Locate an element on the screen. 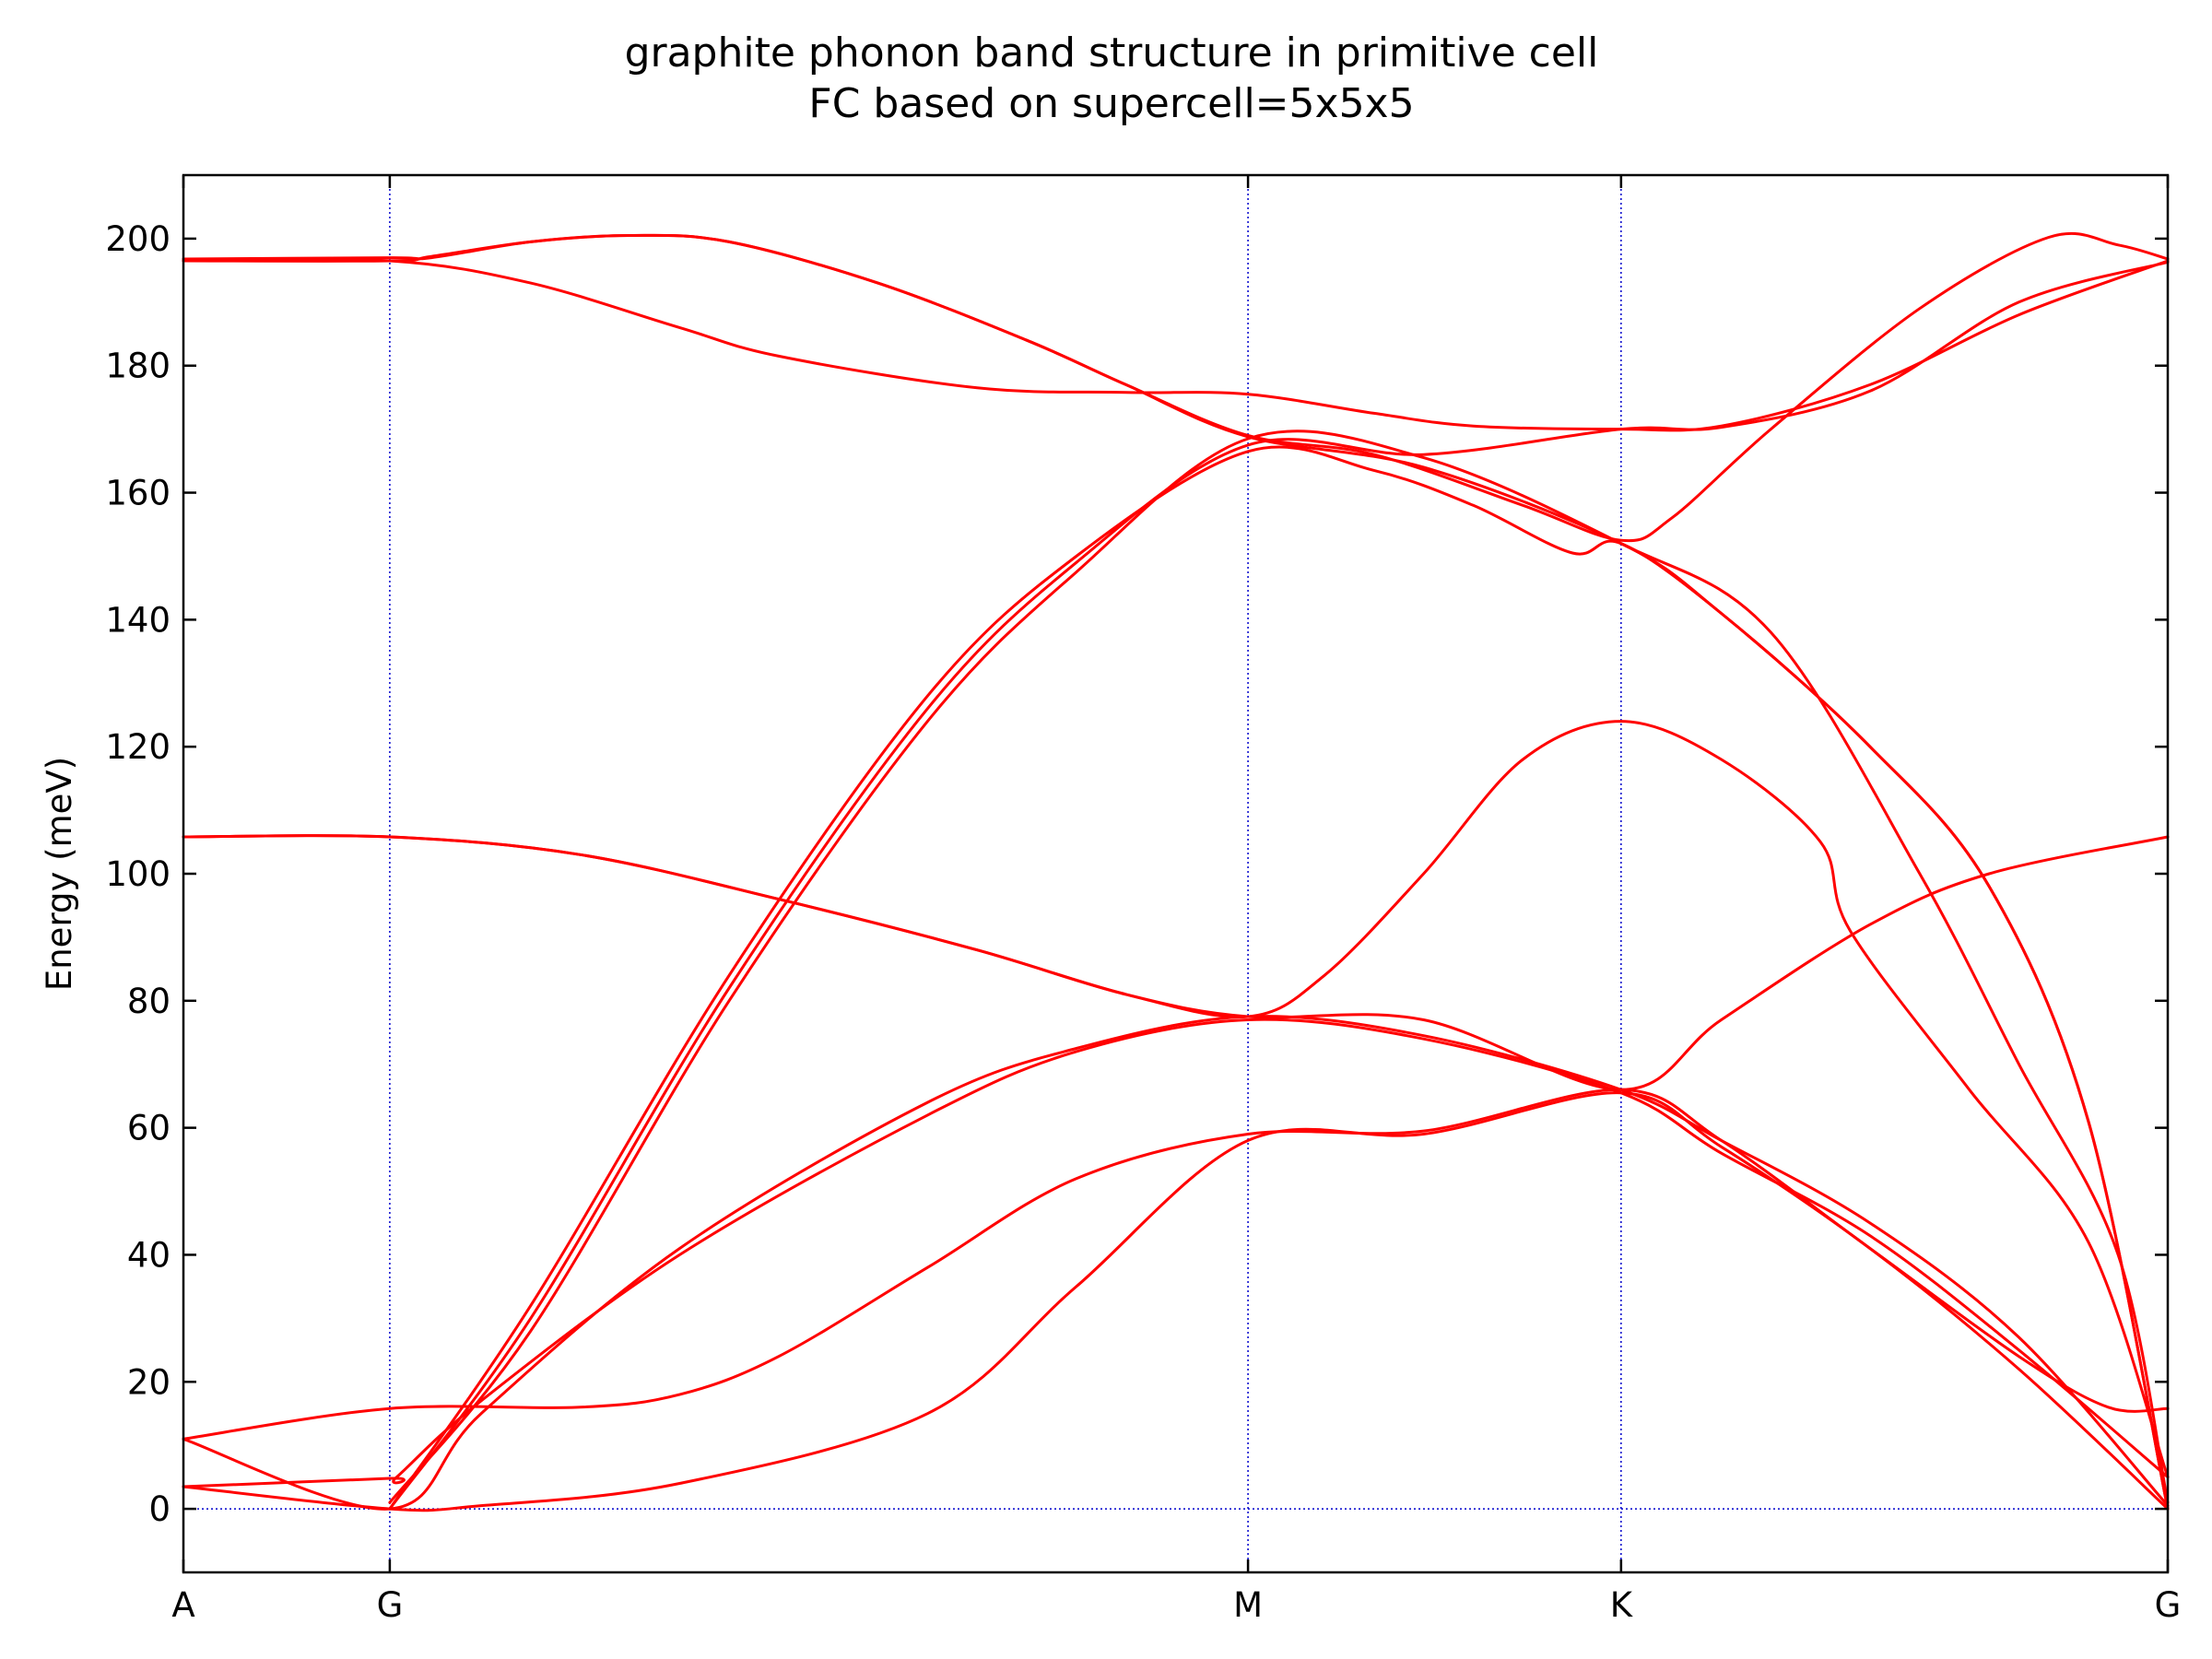 This screenshot has width=2212, height=1659. y-tick-label: 120 is located at coordinates (138, 747).